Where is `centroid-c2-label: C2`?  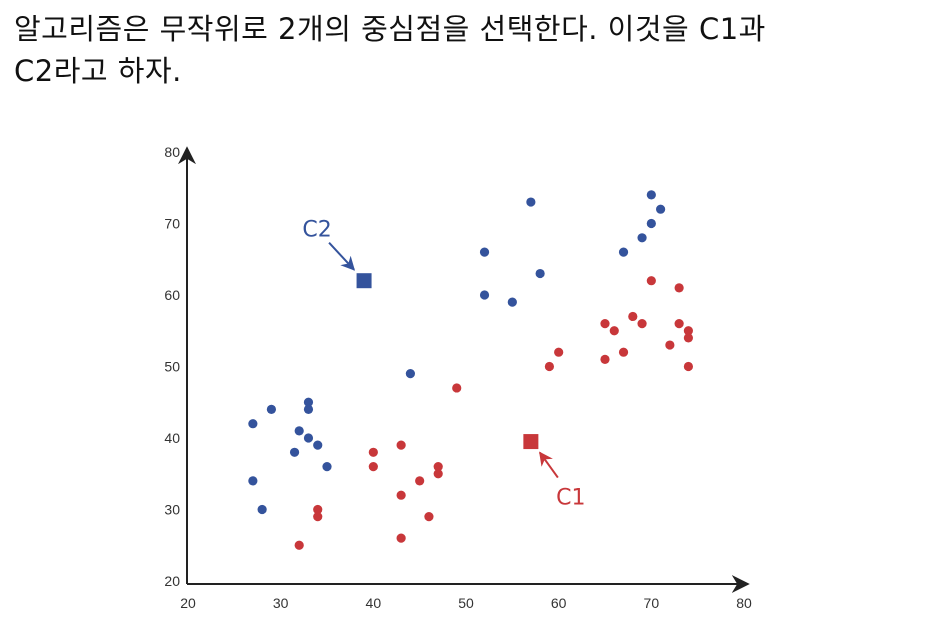
centroid-c2-label: C2 is located at coordinates (316, 230).